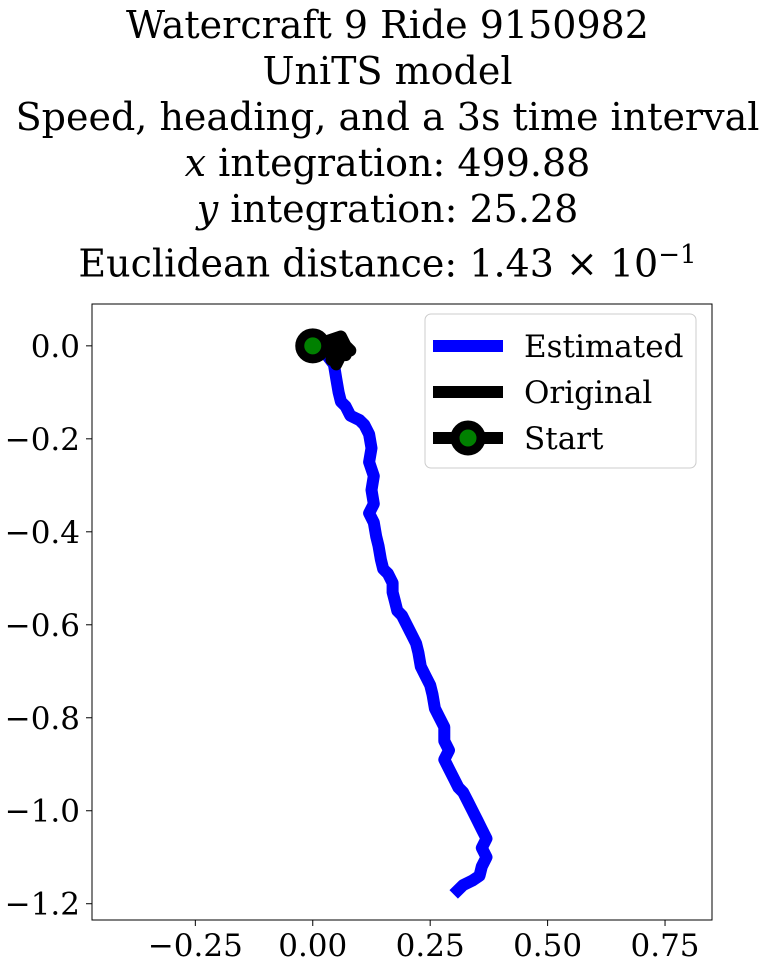  Describe the element at coordinates (42, 905) in the screenshot. I see `y-tick-label: −1.2` at that location.